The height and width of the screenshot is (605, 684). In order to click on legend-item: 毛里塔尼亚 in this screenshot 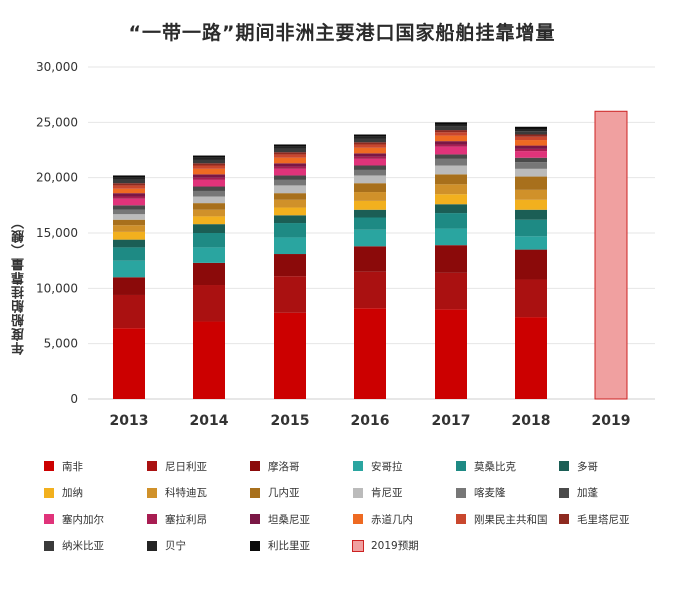, I will do `click(610, 519)`.